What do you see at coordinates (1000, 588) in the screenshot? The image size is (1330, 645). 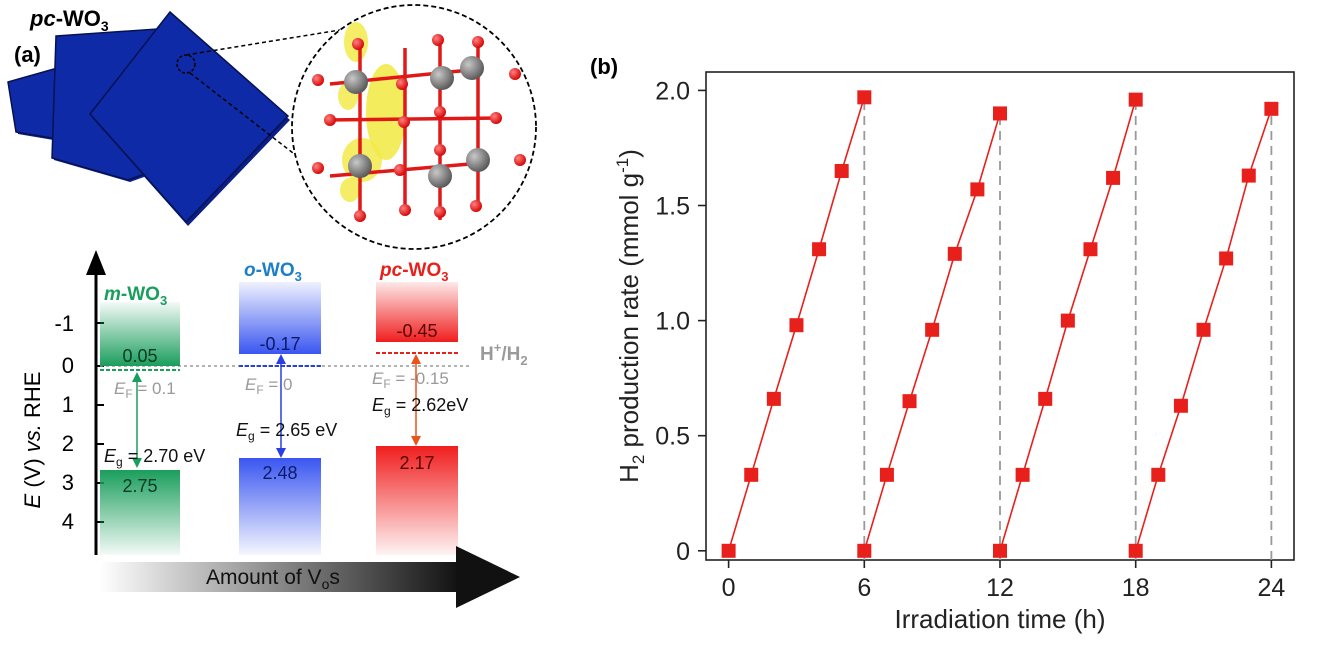 I see `x-tick-label-2: 12` at bounding box center [1000, 588].